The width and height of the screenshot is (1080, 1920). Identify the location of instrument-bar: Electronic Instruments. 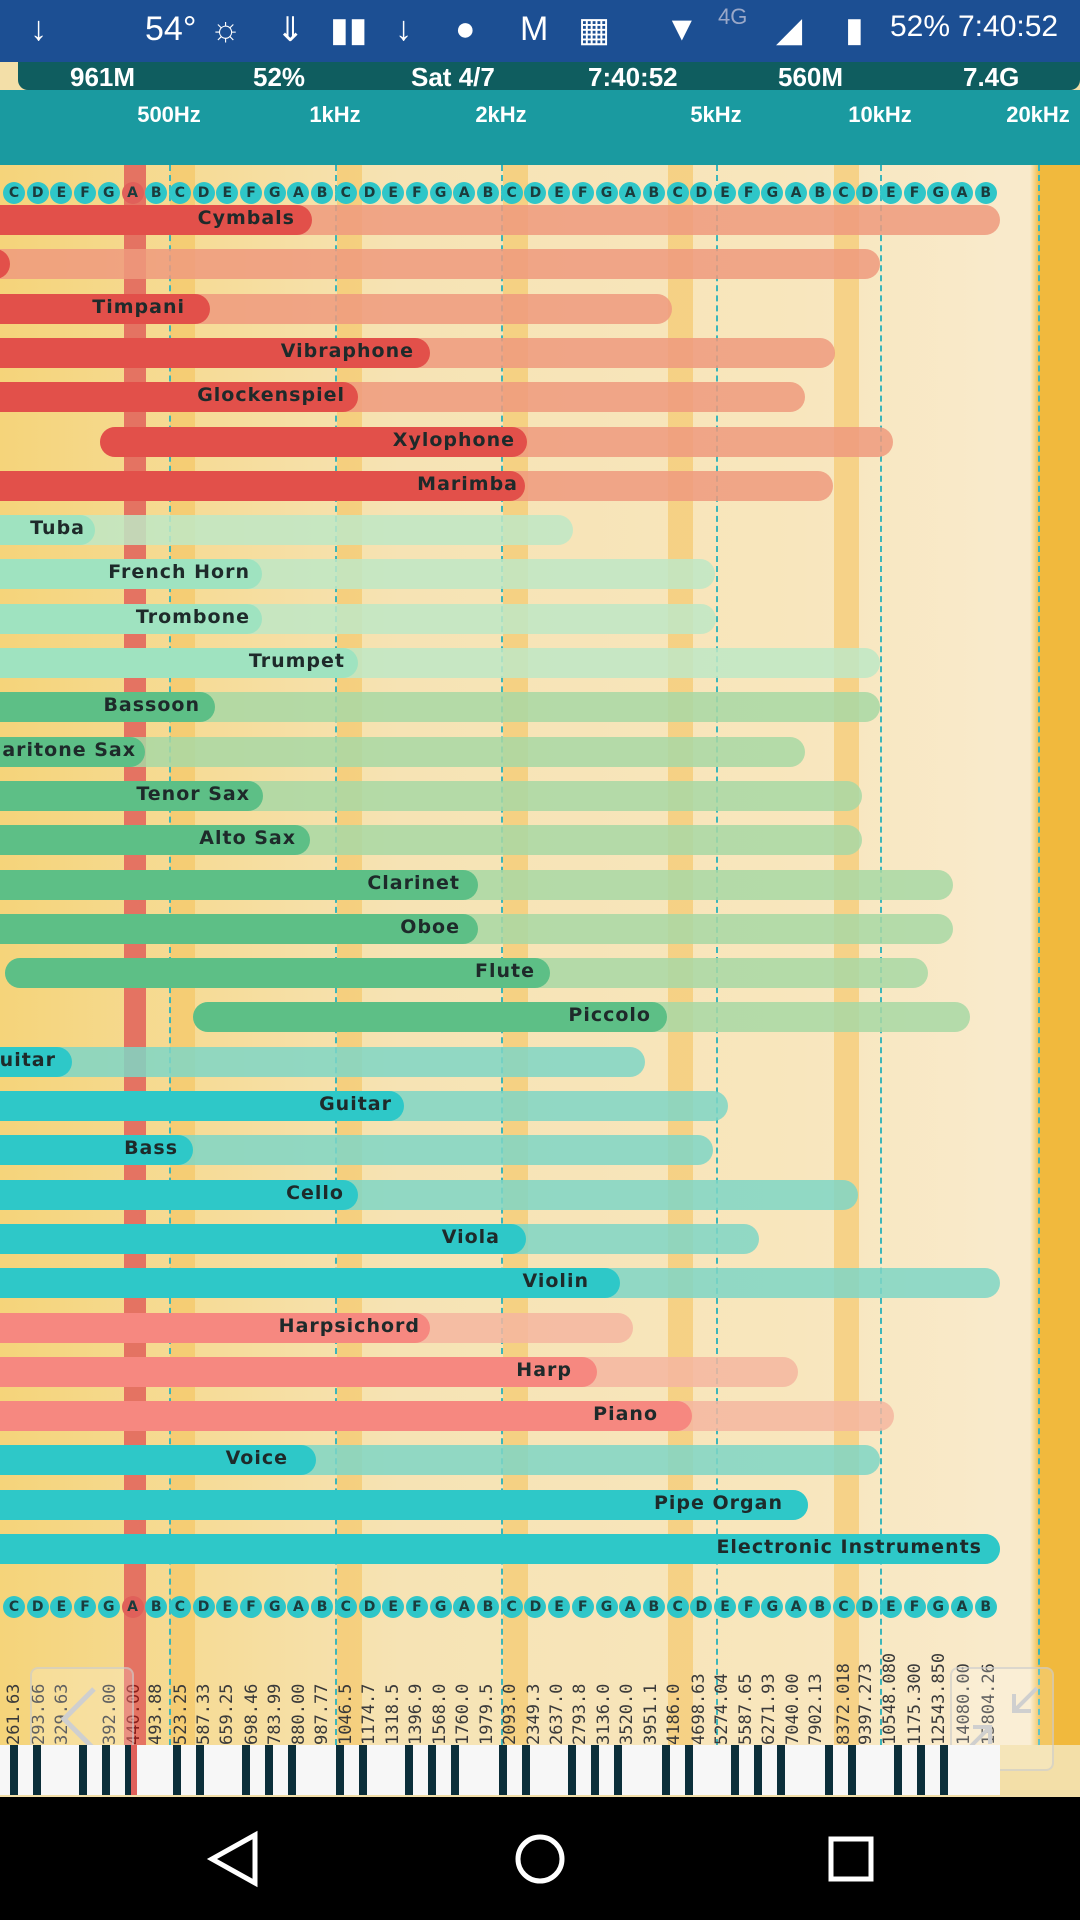
(505, 1549).